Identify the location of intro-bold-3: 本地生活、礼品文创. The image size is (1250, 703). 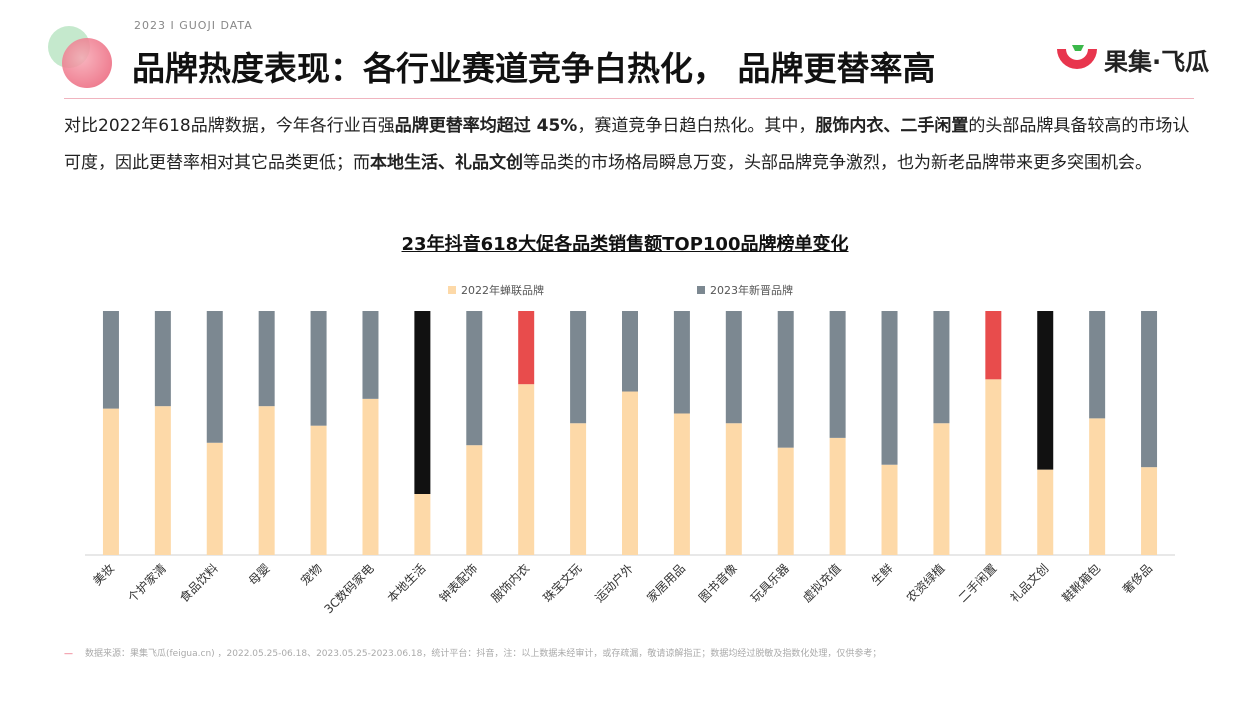
(446, 162).